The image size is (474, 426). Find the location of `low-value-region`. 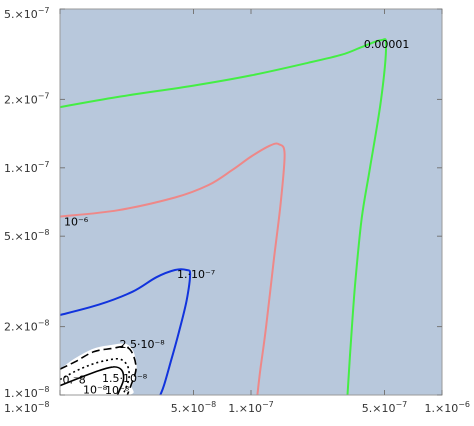

low-value-region is located at coordinates (98, 369).